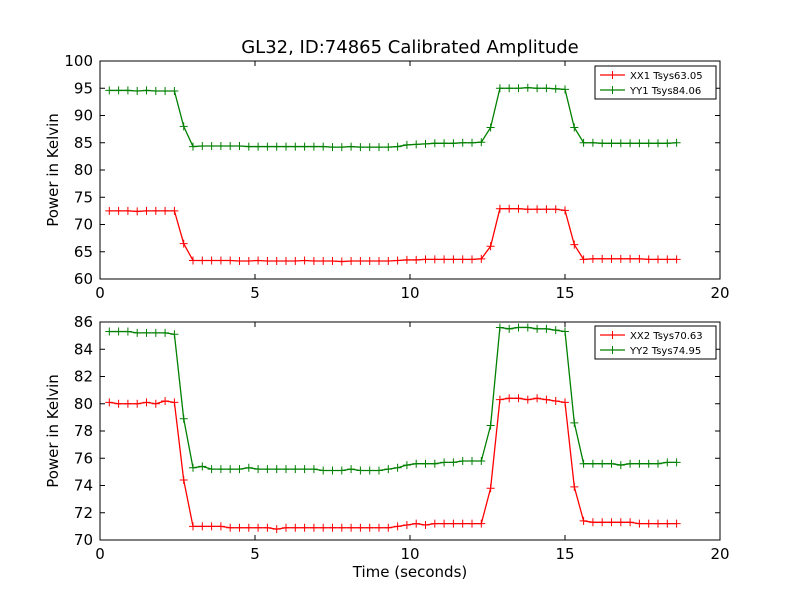 This screenshot has height=600, width=800. What do you see at coordinates (666, 76) in the screenshot?
I see `chart0-legend-label: XX1 Tsys63.05` at bounding box center [666, 76].